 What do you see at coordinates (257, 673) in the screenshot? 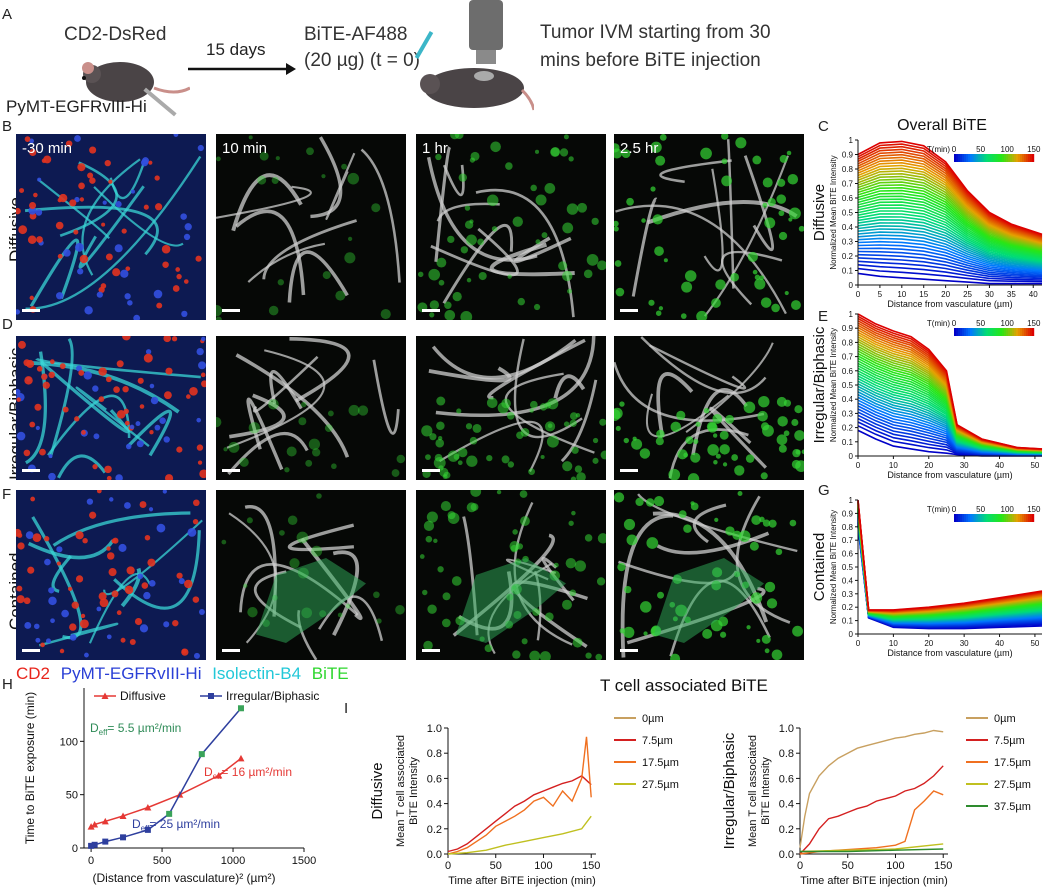
I see `legend-isolectin: Isolectin-B4` at bounding box center [257, 673].